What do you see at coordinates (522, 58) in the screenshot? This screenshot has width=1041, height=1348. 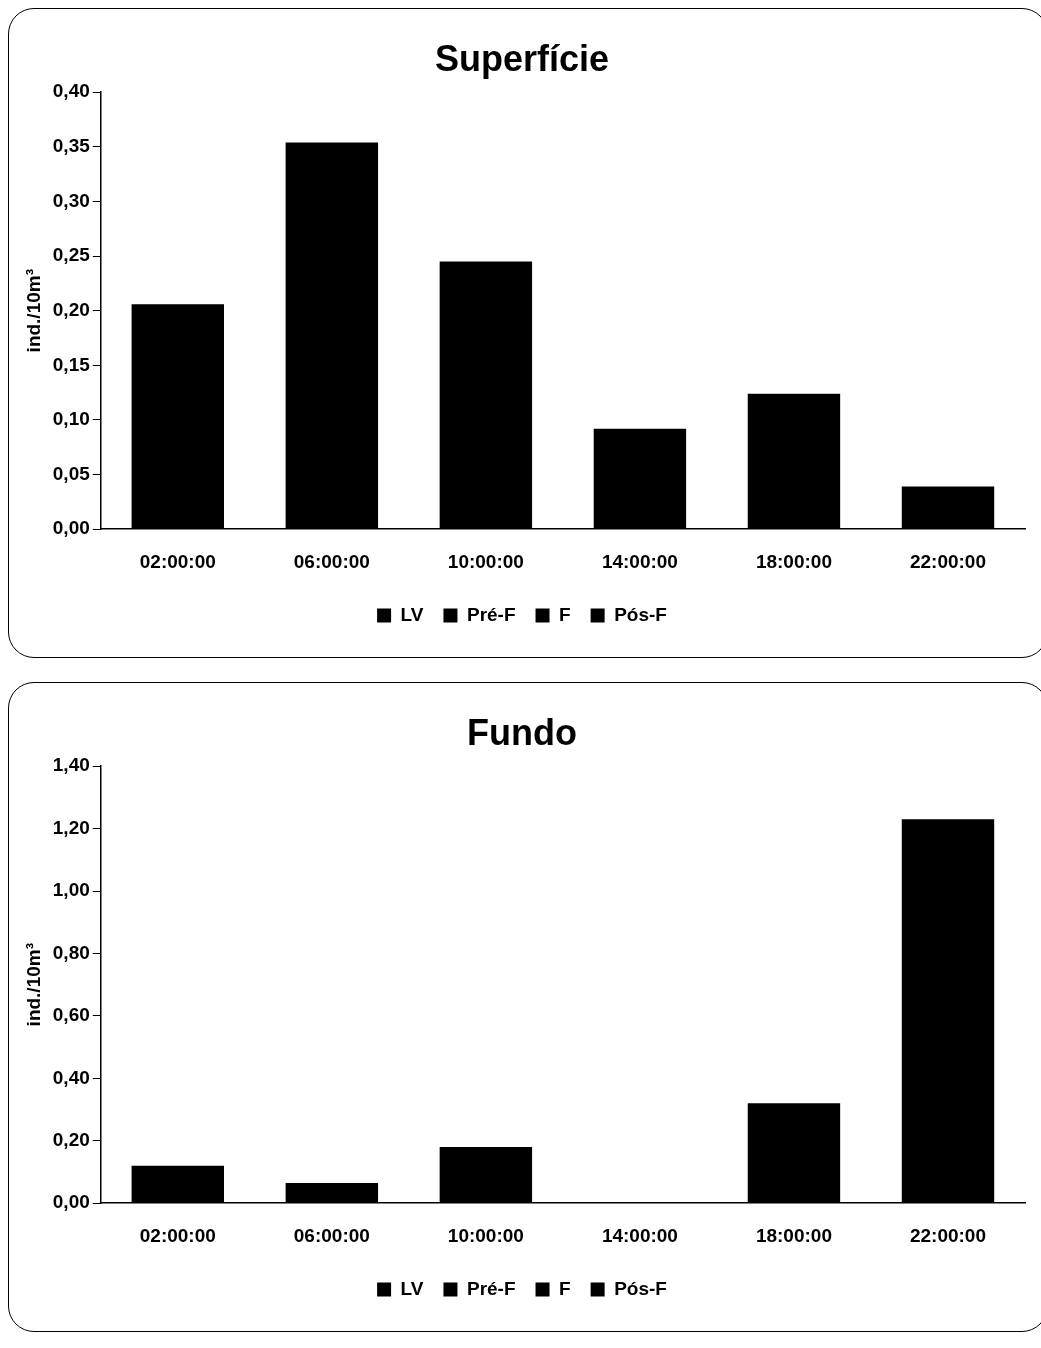 I see `chart-title: Superfície` at bounding box center [522, 58].